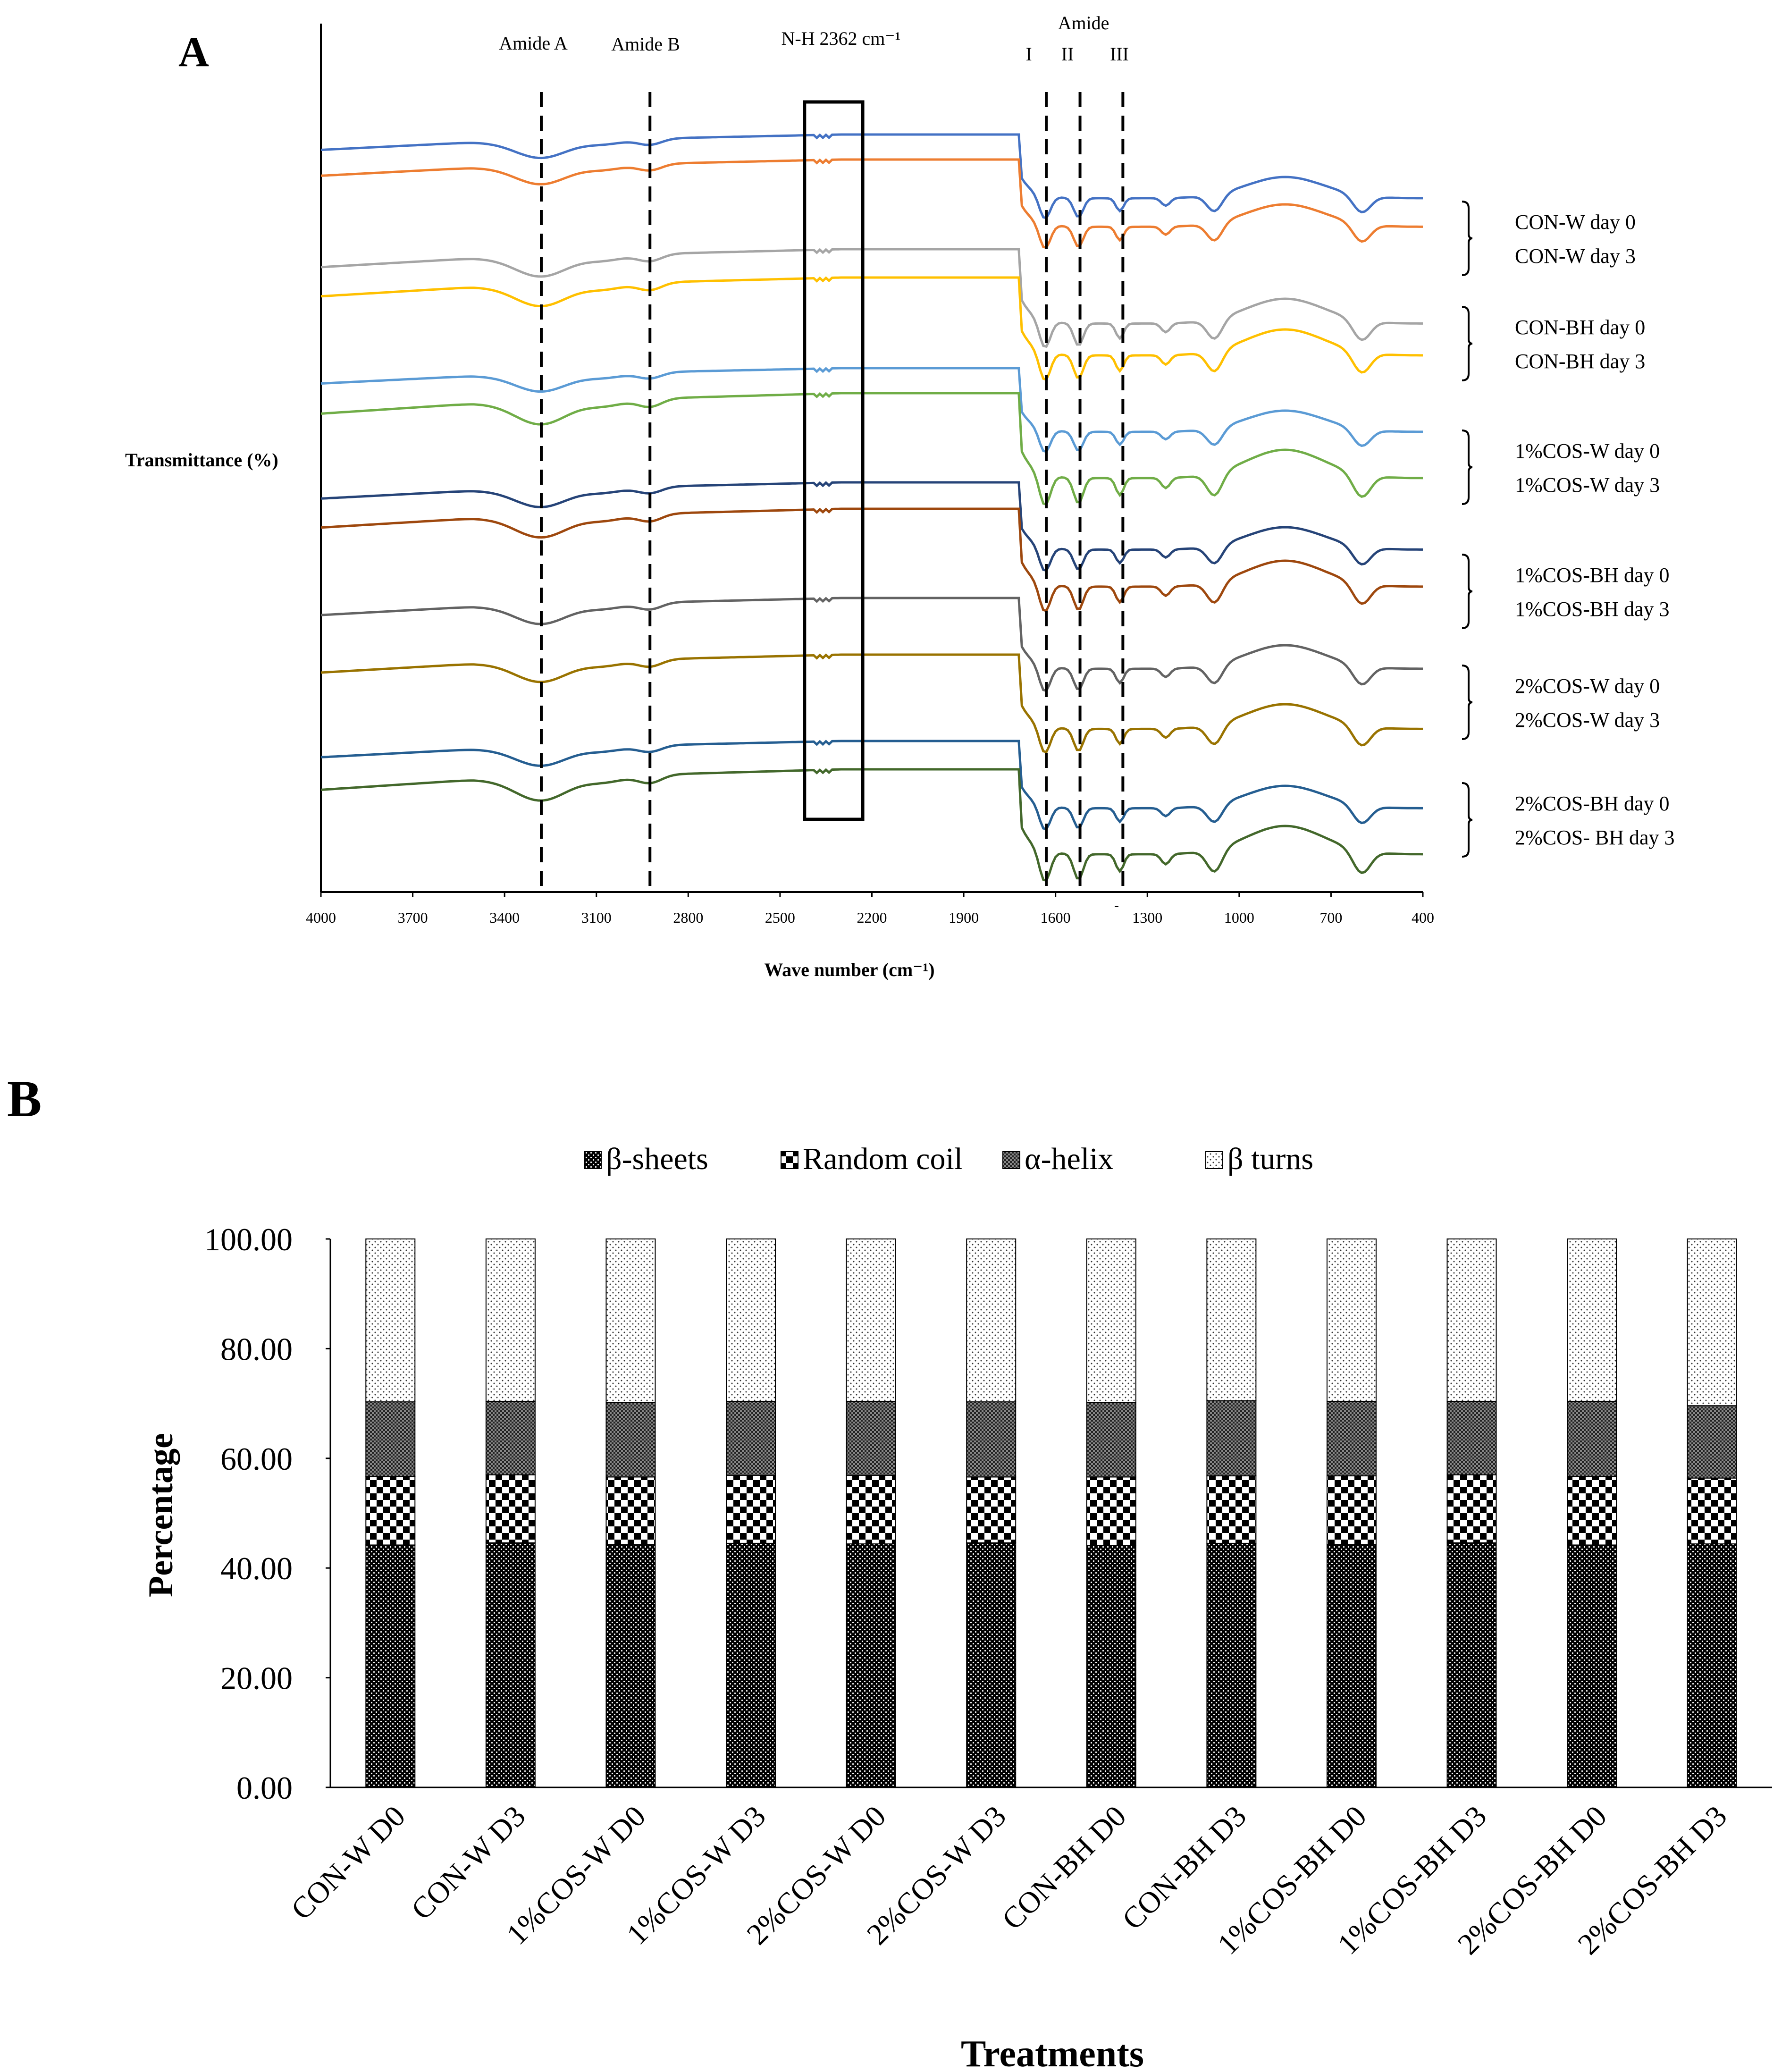 The height and width of the screenshot is (2072, 1790). Describe the element at coordinates (321, 917) in the screenshot. I see `x-tick-label: 4000` at that location.